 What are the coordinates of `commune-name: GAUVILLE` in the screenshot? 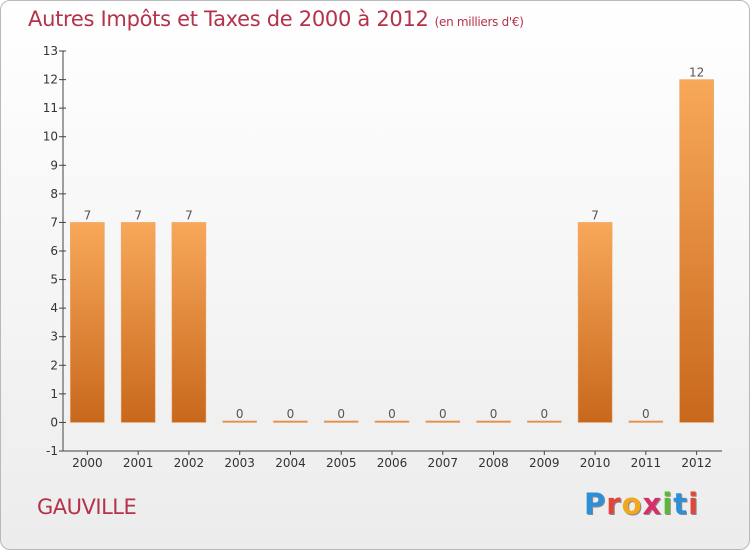 It's located at (87, 507).